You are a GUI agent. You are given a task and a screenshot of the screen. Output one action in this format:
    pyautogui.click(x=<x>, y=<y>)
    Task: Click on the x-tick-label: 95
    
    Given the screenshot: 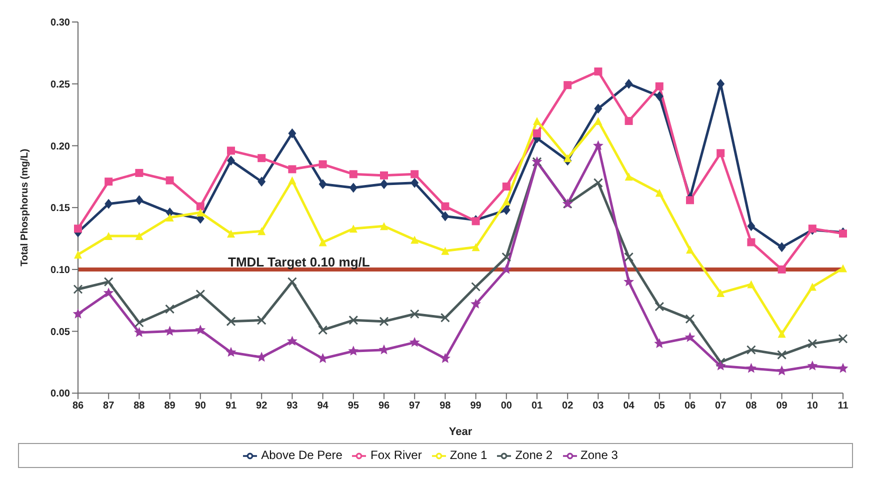 What is the action you would take?
    pyautogui.click(x=354, y=406)
    